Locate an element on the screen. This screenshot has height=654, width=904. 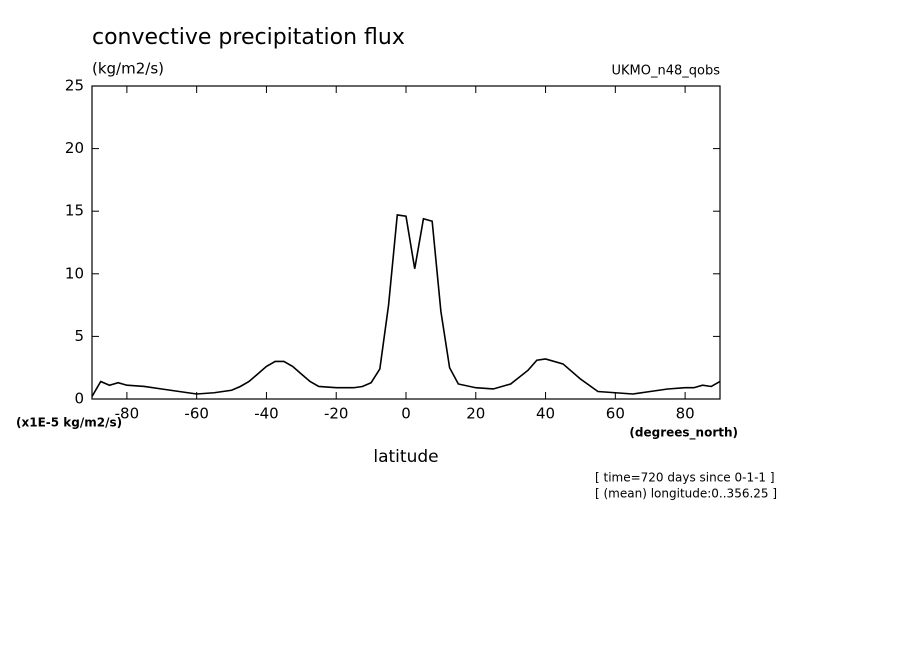
x-tick-label: -60 is located at coordinates (196, 414).